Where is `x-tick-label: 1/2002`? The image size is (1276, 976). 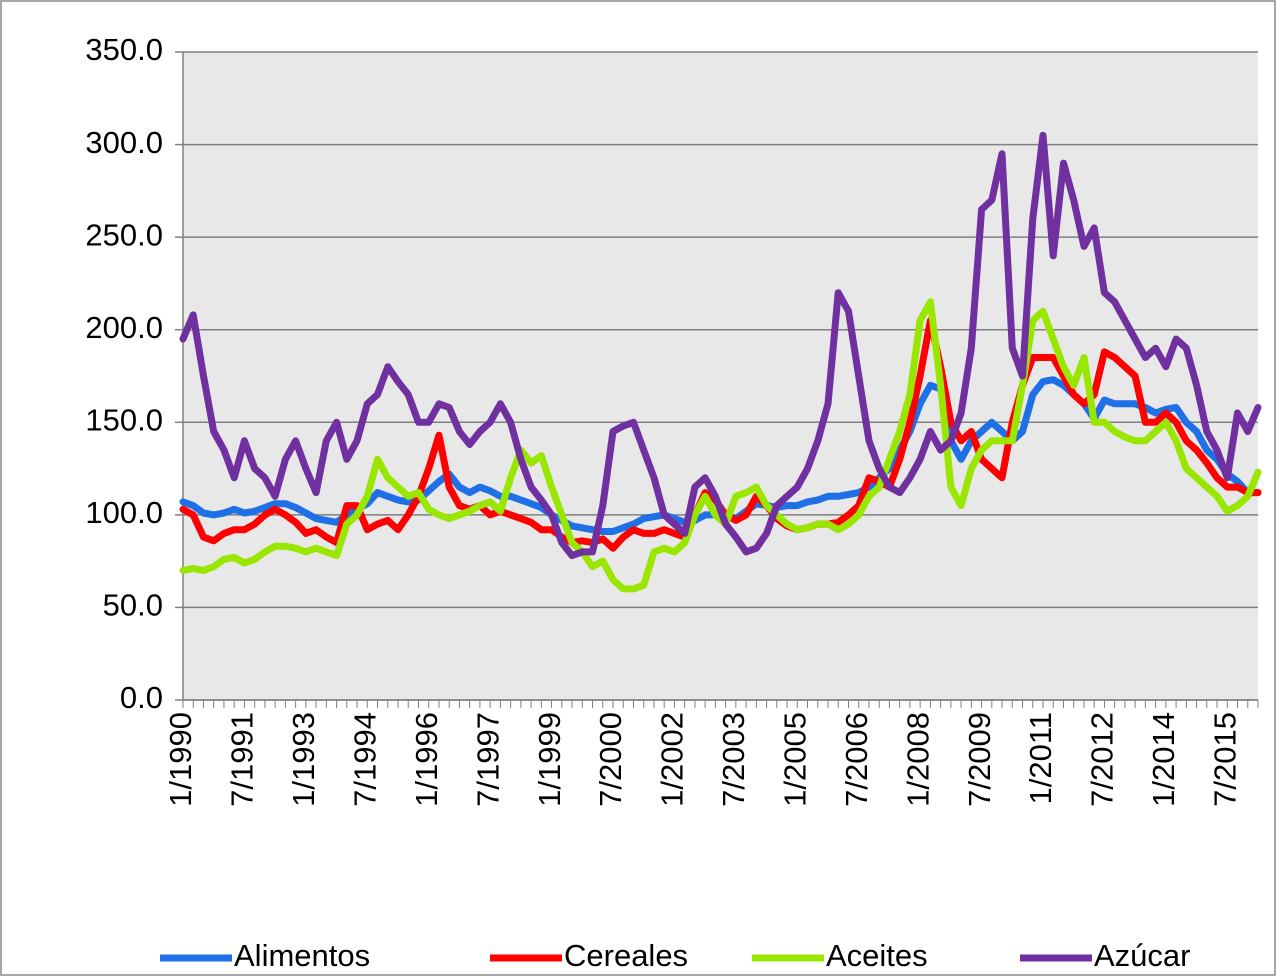
x-tick-label: 1/2002 is located at coordinates (672, 759).